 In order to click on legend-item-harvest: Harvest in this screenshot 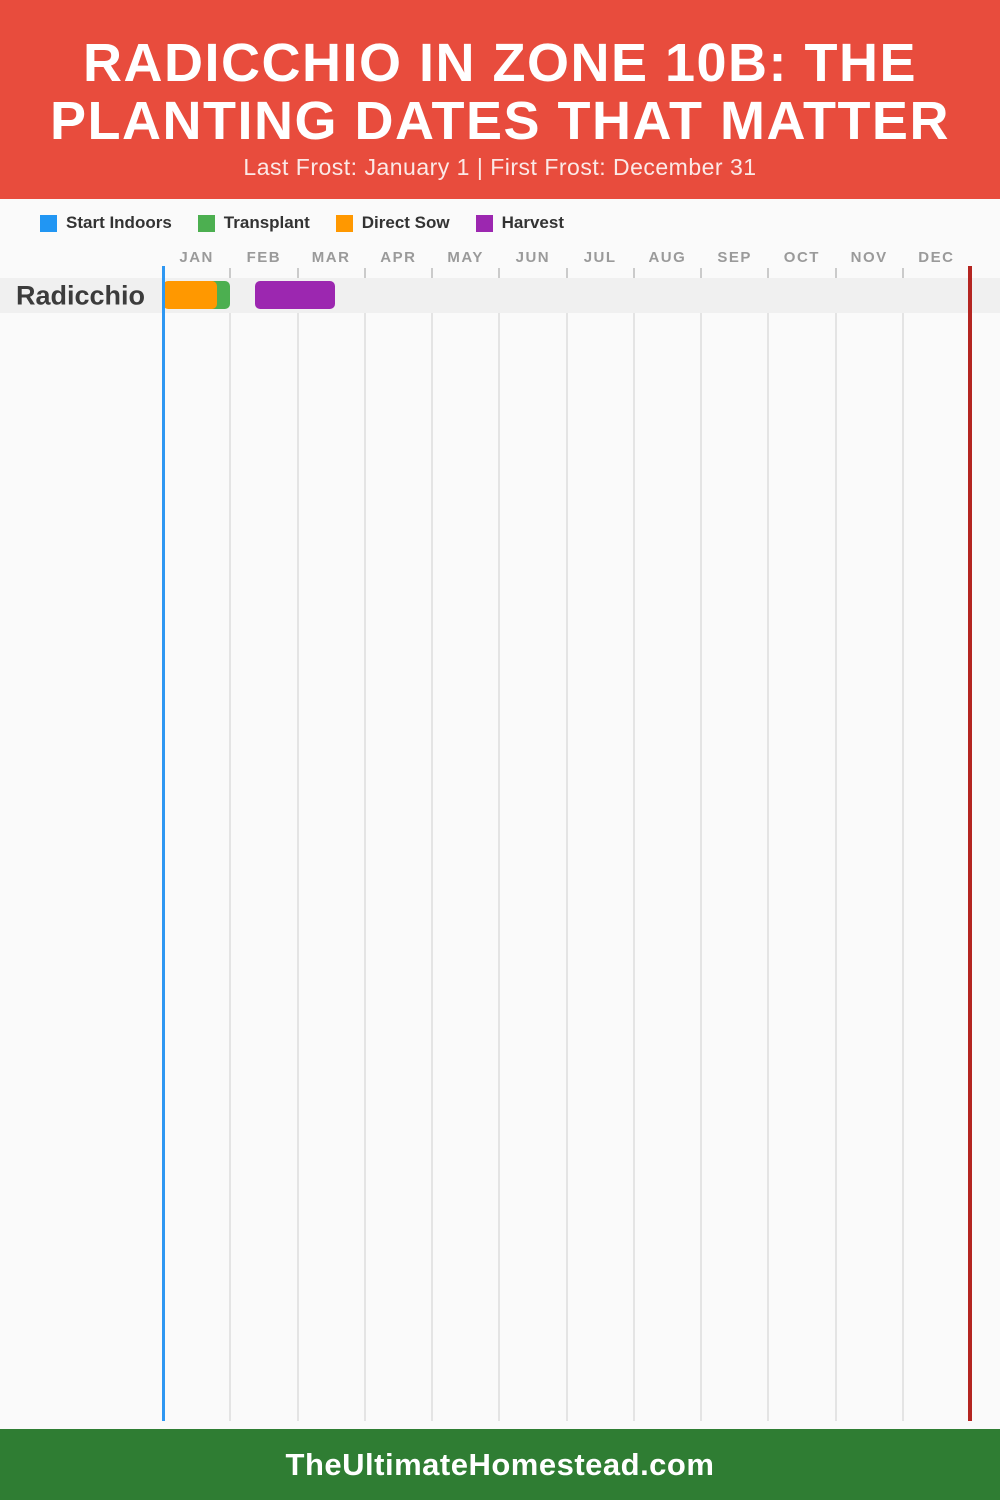, I will do `click(519, 223)`.